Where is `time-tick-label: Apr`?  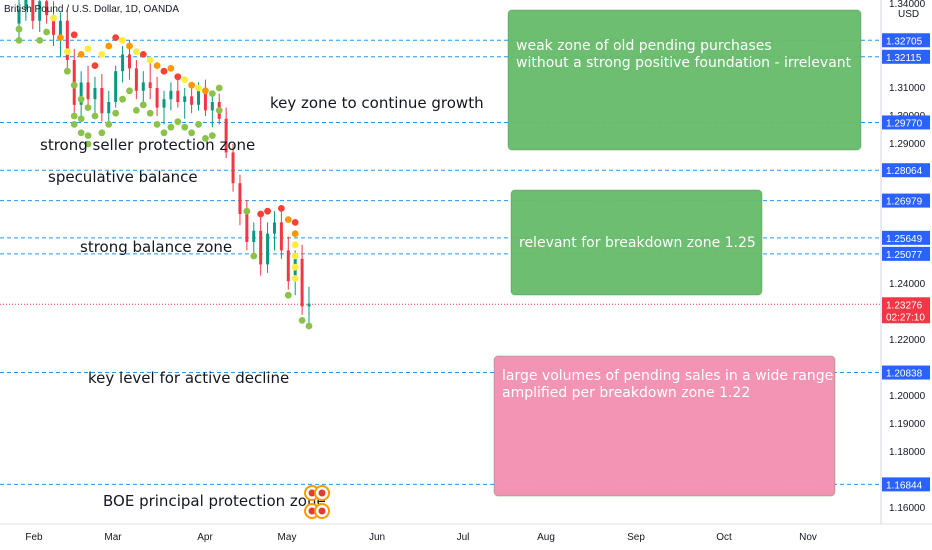
time-tick-label: Apr is located at coordinates (205, 537).